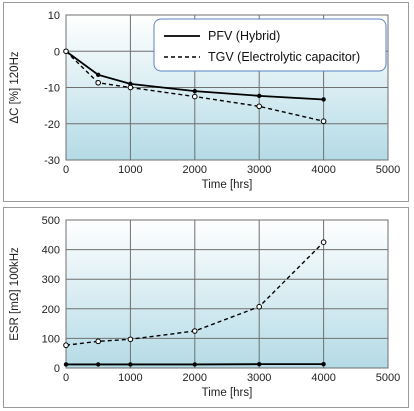 Image resolution: width=414 pixels, height=411 pixels. What do you see at coordinates (54, 16) in the screenshot?
I see `y-tick-label: 10` at bounding box center [54, 16].